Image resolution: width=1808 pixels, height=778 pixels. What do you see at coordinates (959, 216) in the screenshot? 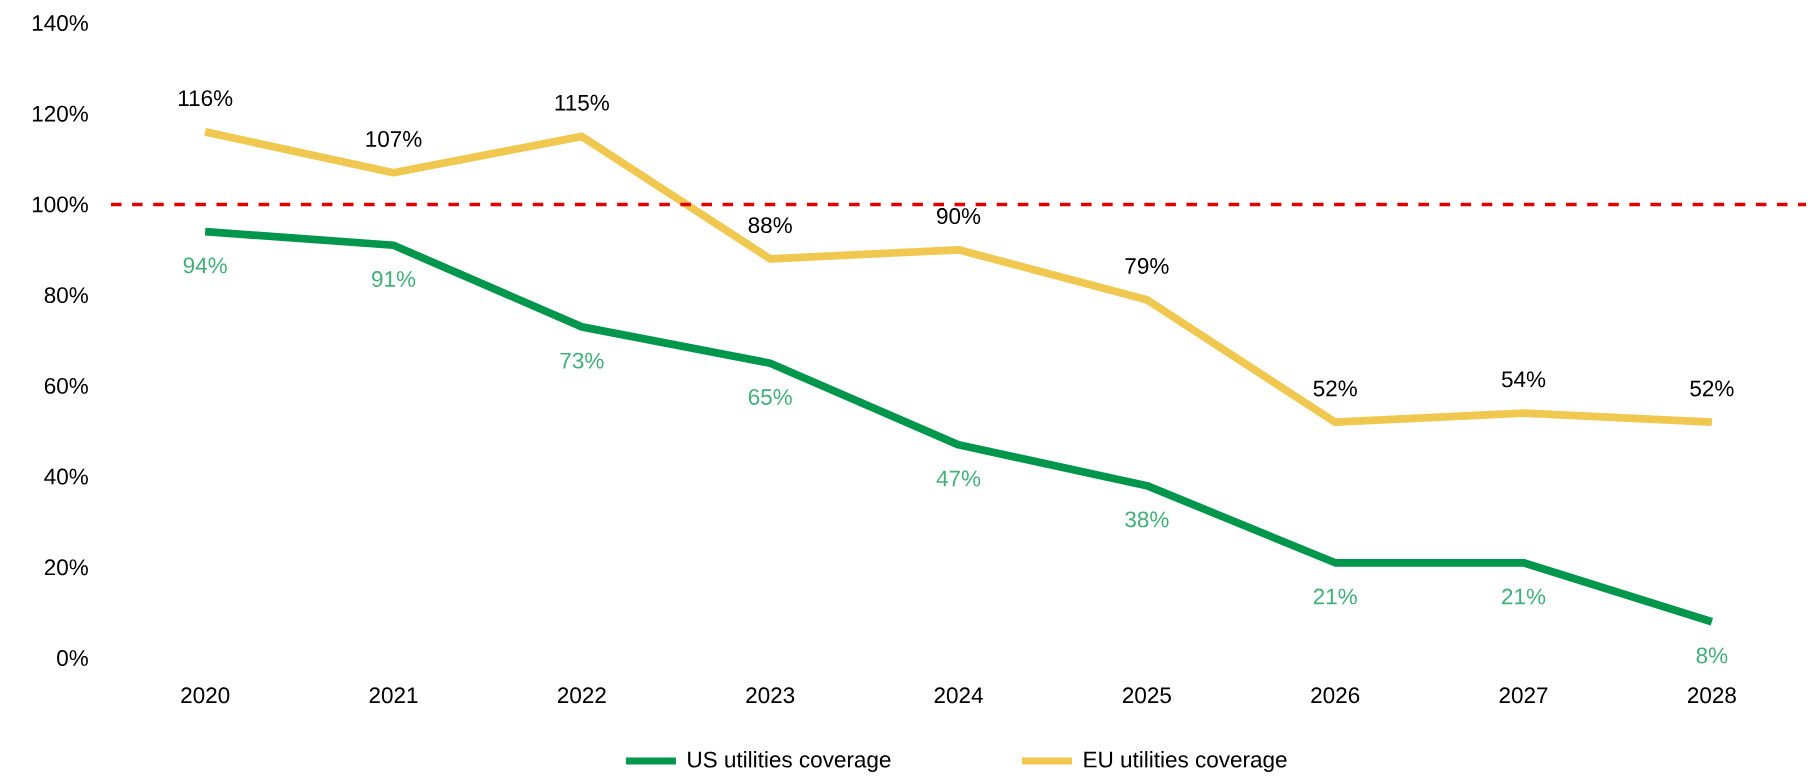
I see `data-label: 90%` at bounding box center [959, 216].